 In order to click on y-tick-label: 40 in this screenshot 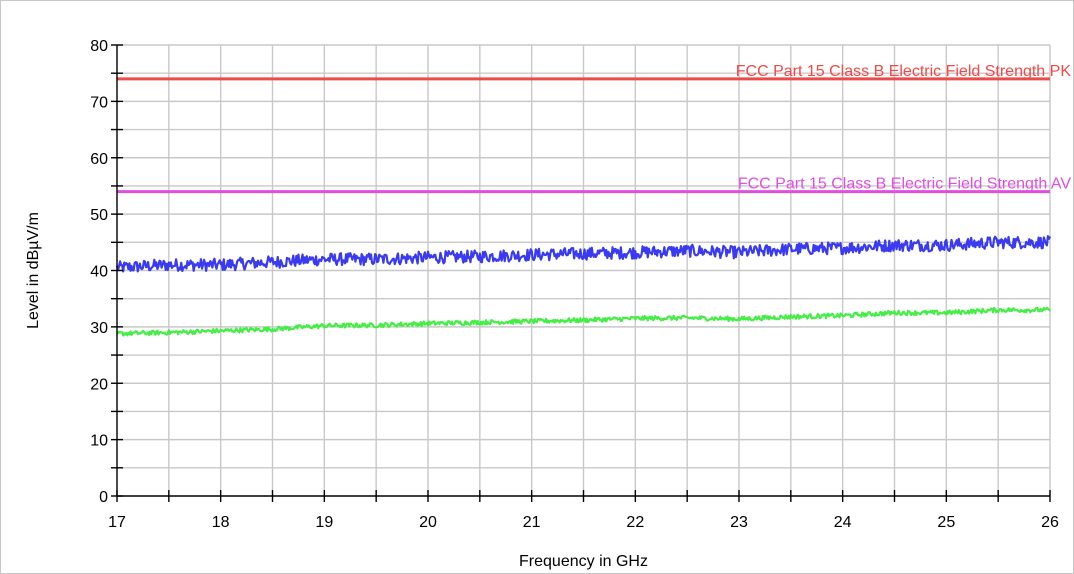, I will do `click(99, 272)`.